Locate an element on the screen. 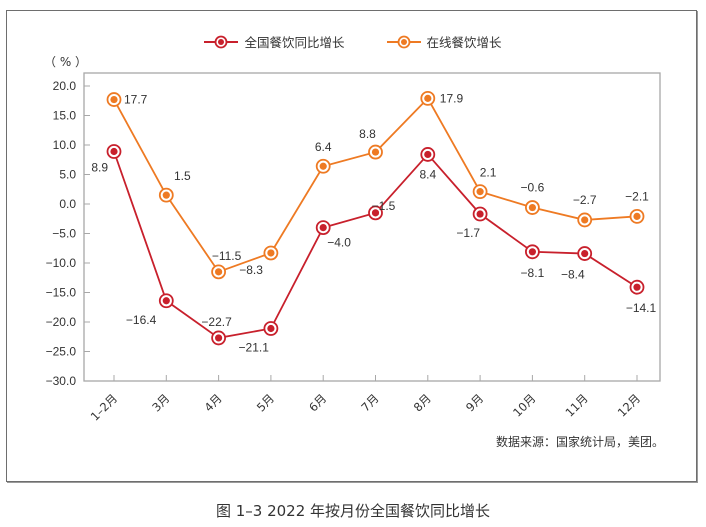  data-label-online: 6.4 is located at coordinates (323, 147).